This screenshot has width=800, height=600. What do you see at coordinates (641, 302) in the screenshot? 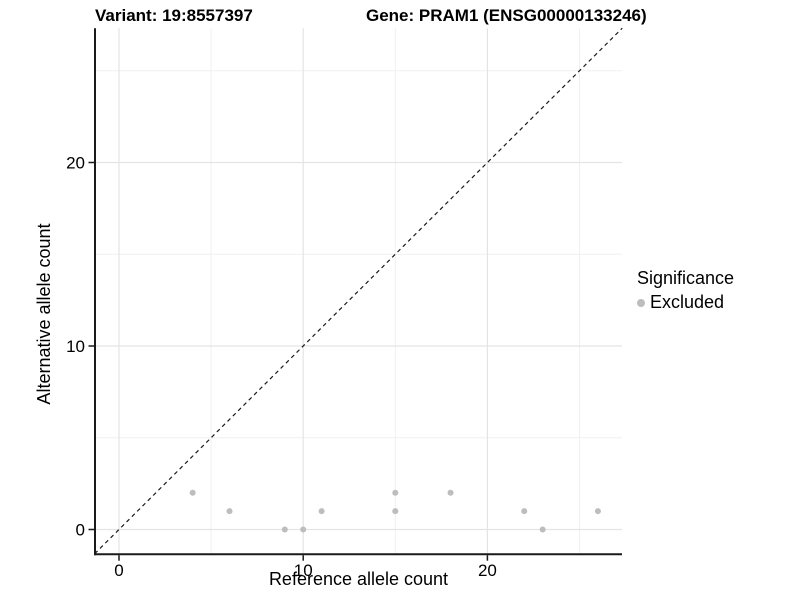
I see `excluded-point-icon` at bounding box center [641, 302].